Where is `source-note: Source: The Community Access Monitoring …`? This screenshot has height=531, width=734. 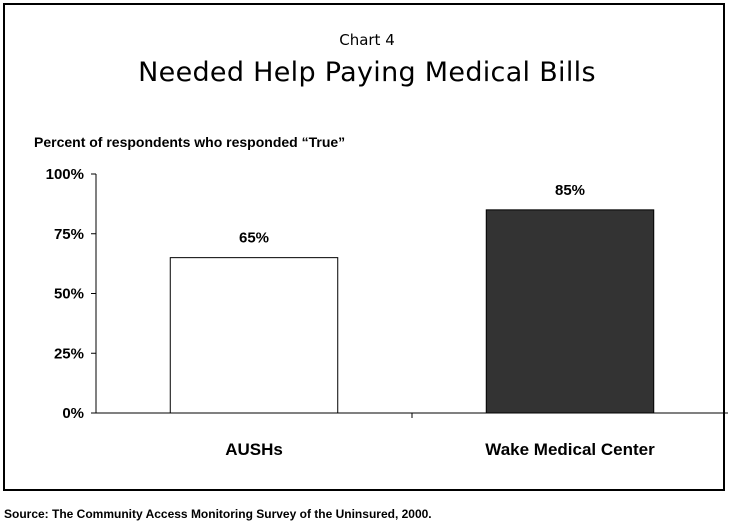 source-note: Source: The Community Access Monitoring … is located at coordinates (218, 514).